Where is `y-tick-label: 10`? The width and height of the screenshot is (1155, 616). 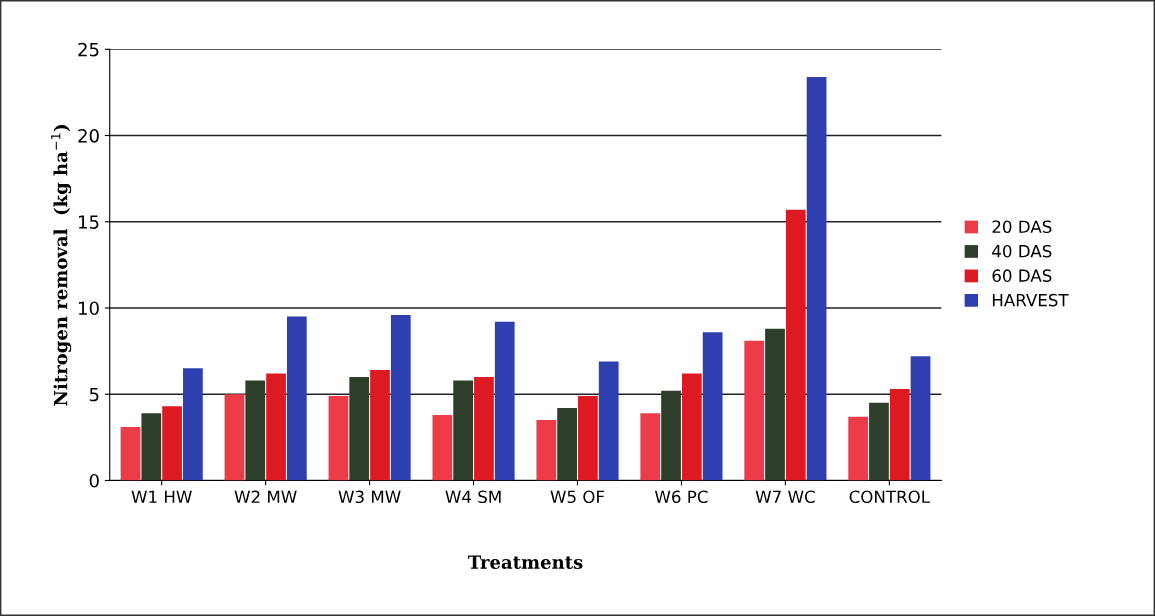 y-tick-label: 10 is located at coordinates (89, 308).